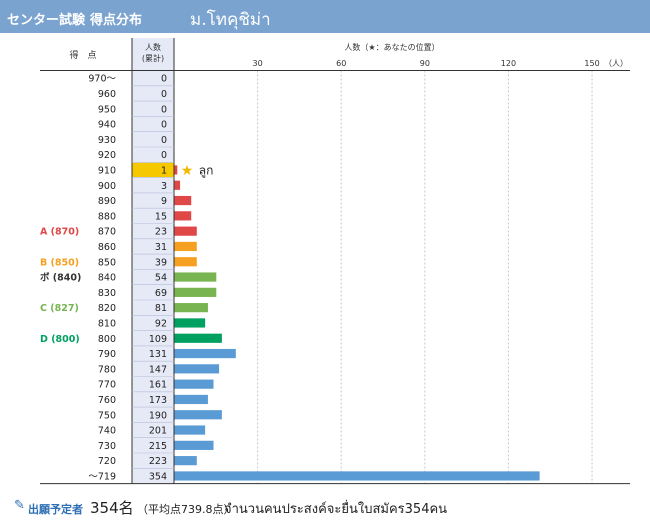 The height and width of the screenshot is (520, 650). What do you see at coordinates (107, 308) in the screenshot?
I see `score-label: 820` at bounding box center [107, 308].